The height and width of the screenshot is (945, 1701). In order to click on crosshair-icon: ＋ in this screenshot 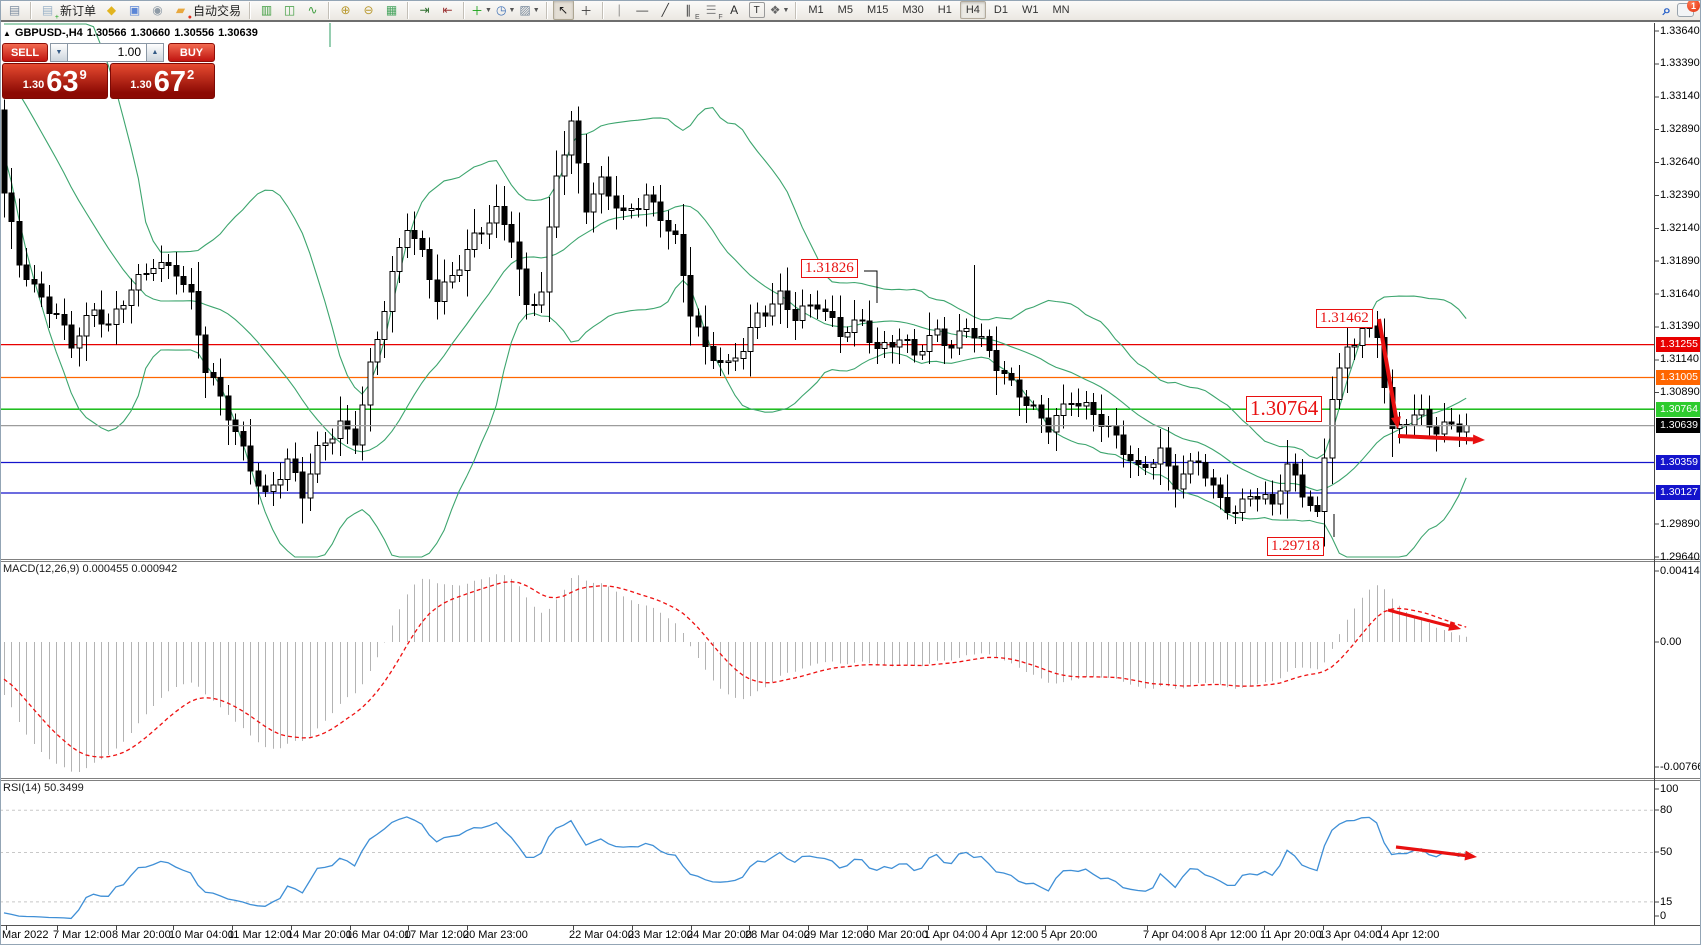, I will do `click(586, 10)`.